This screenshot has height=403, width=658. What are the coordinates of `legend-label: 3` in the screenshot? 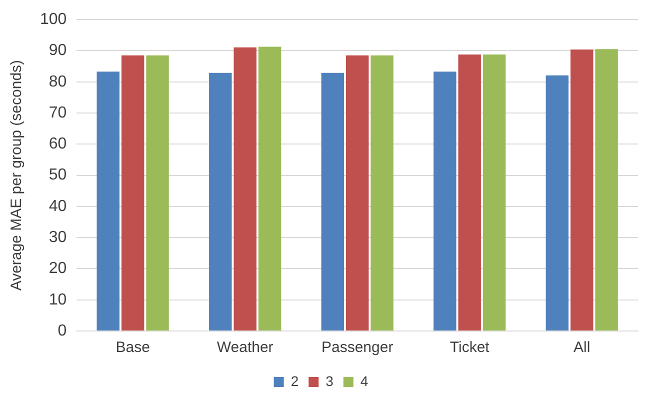 It's located at (330, 380).